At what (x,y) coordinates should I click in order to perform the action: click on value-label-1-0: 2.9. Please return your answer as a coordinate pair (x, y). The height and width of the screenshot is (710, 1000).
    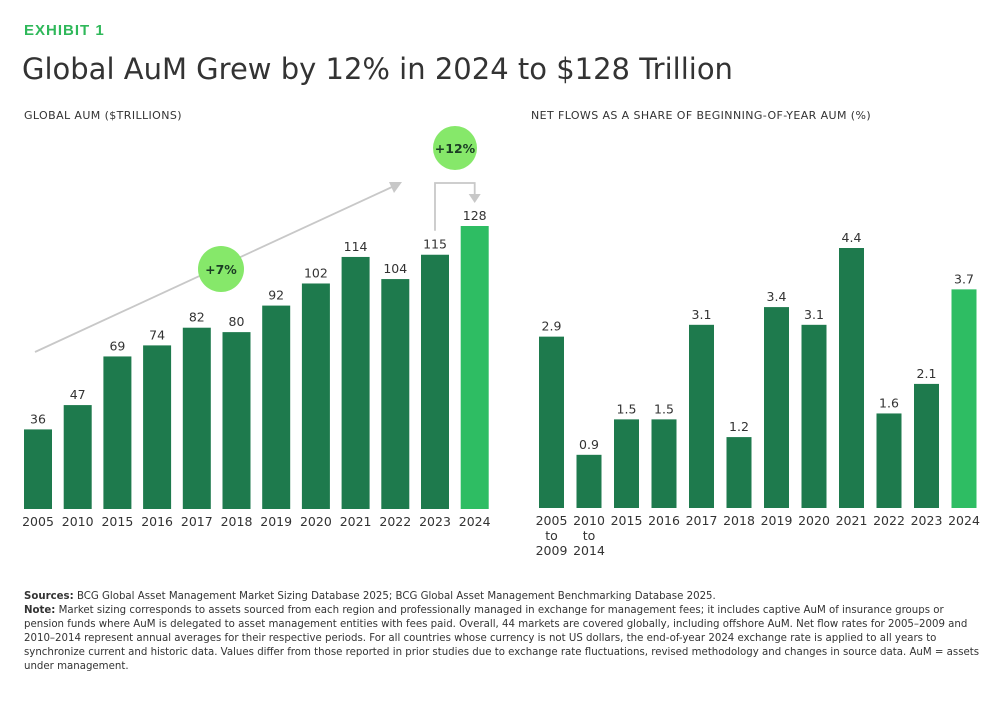
    Looking at the image, I should click on (552, 326).